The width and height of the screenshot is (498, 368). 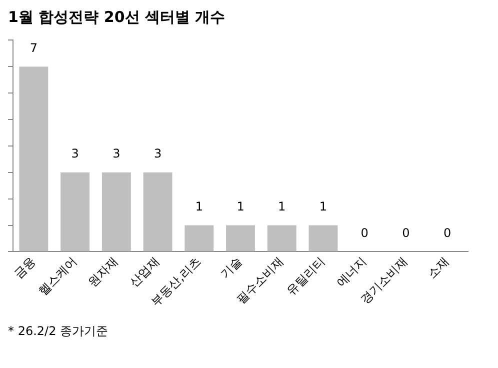 What do you see at coordinates (438, 268) in the screenshot?
I see `x-tick-label: 소재` at bounding box center [438, 268].